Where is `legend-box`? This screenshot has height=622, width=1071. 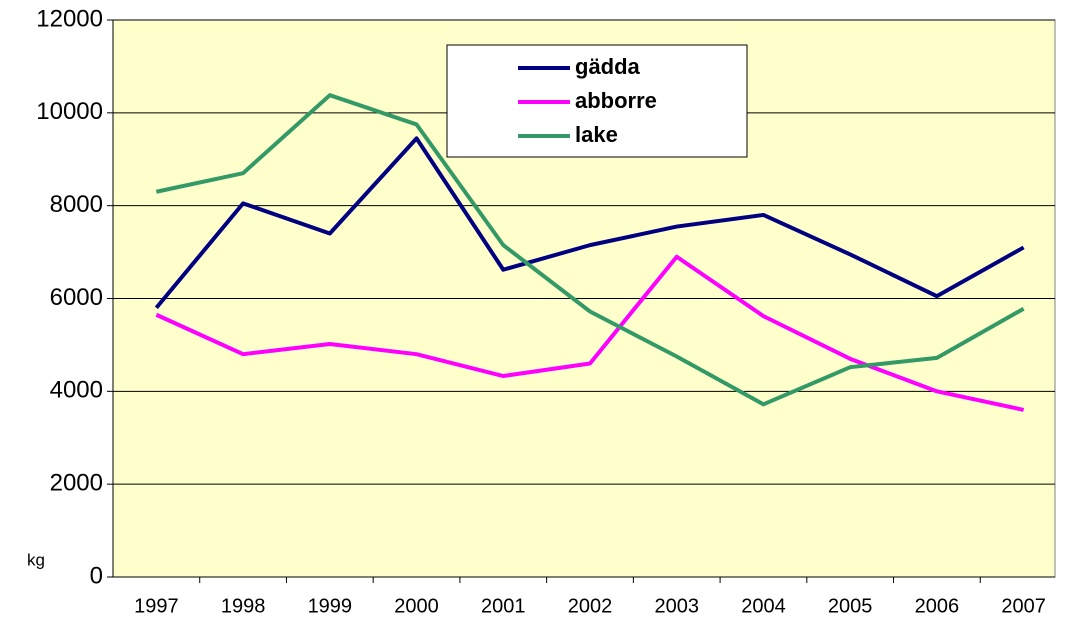 legend-box is located at coordinates (597, 101).